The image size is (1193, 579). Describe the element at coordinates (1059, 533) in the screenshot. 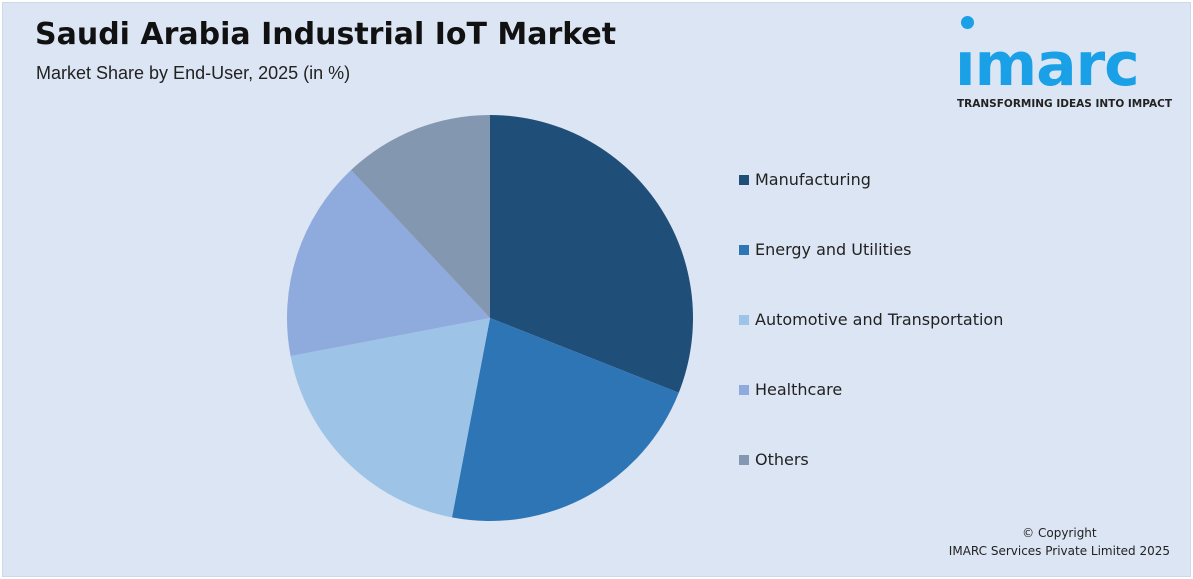

I see `copyright-line: © Copyright` at that location.